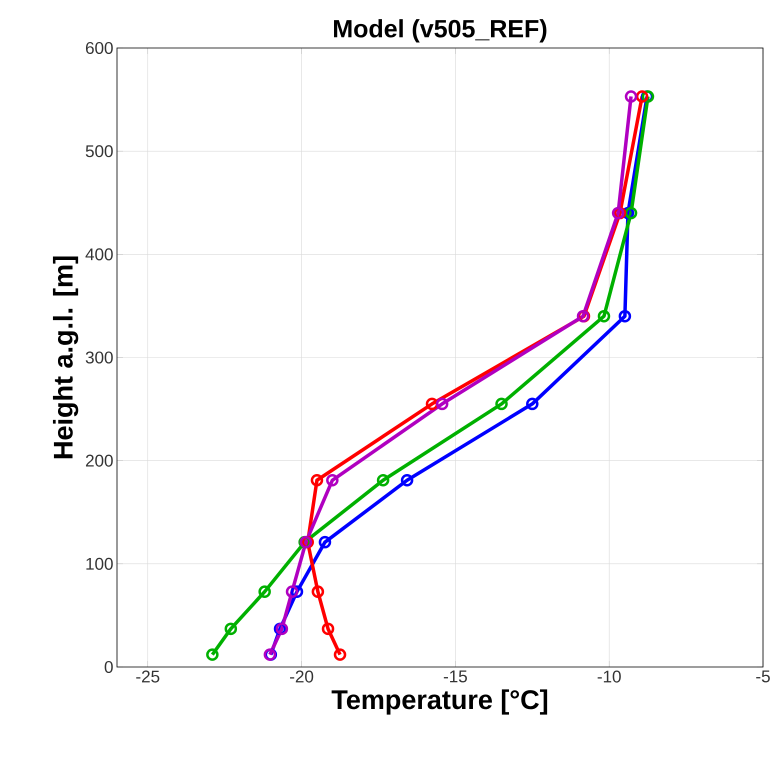 The image size is (781, 757). I want to click on y-tick-label: 500, so click(99, 151).